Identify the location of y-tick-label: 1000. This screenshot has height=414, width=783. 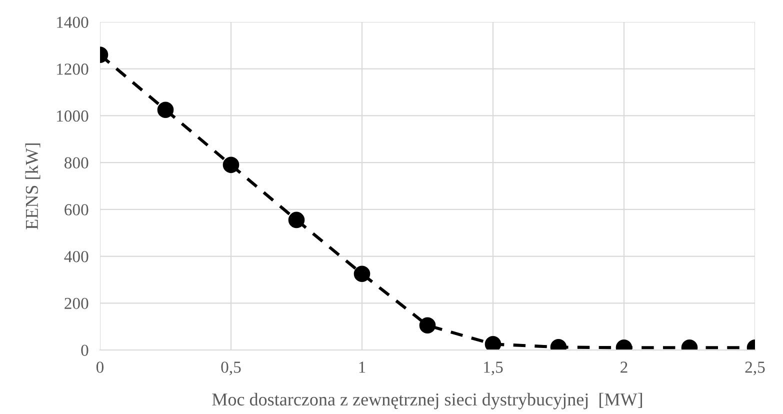
(72, 116).